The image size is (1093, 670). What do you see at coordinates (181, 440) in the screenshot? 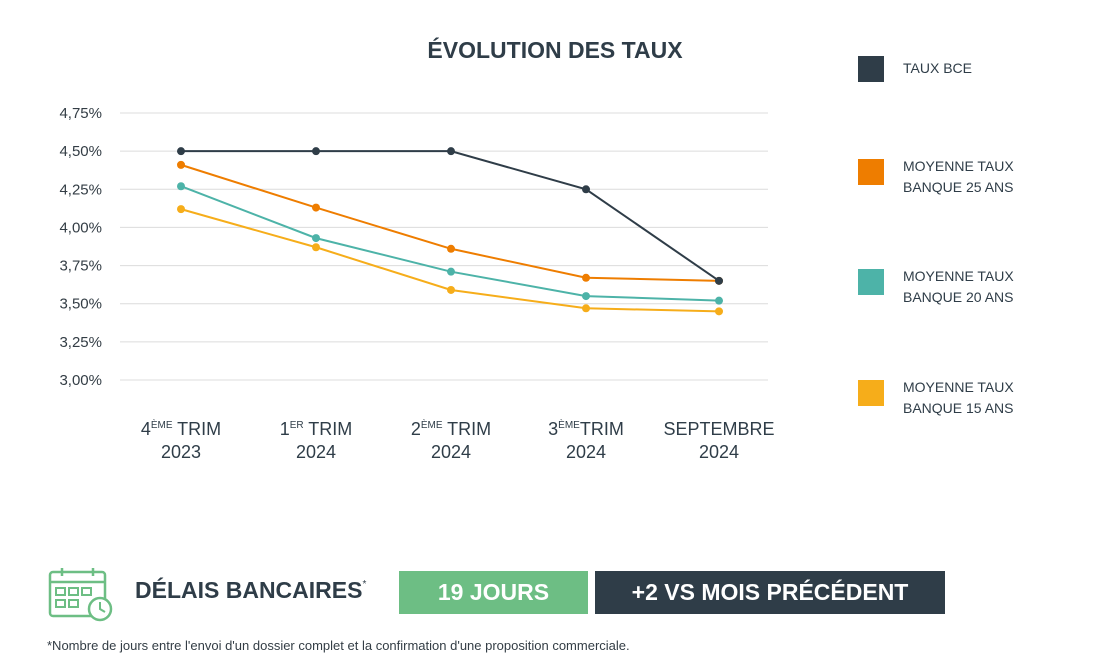
I see `x-category-label: 4ÈME TRIM 2023` at bounding box center [181, 440].